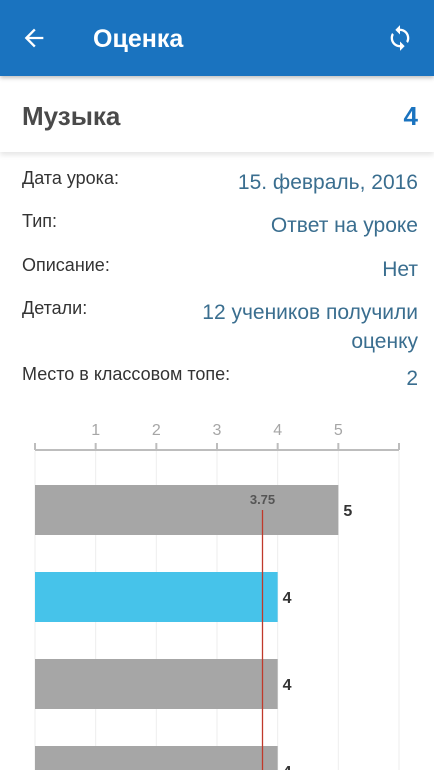 This screenshot has width=434, height=770. Describe the element at coordinates (55, 308) in the screenshot. I see `detail-label-info: Детали:` at that location.